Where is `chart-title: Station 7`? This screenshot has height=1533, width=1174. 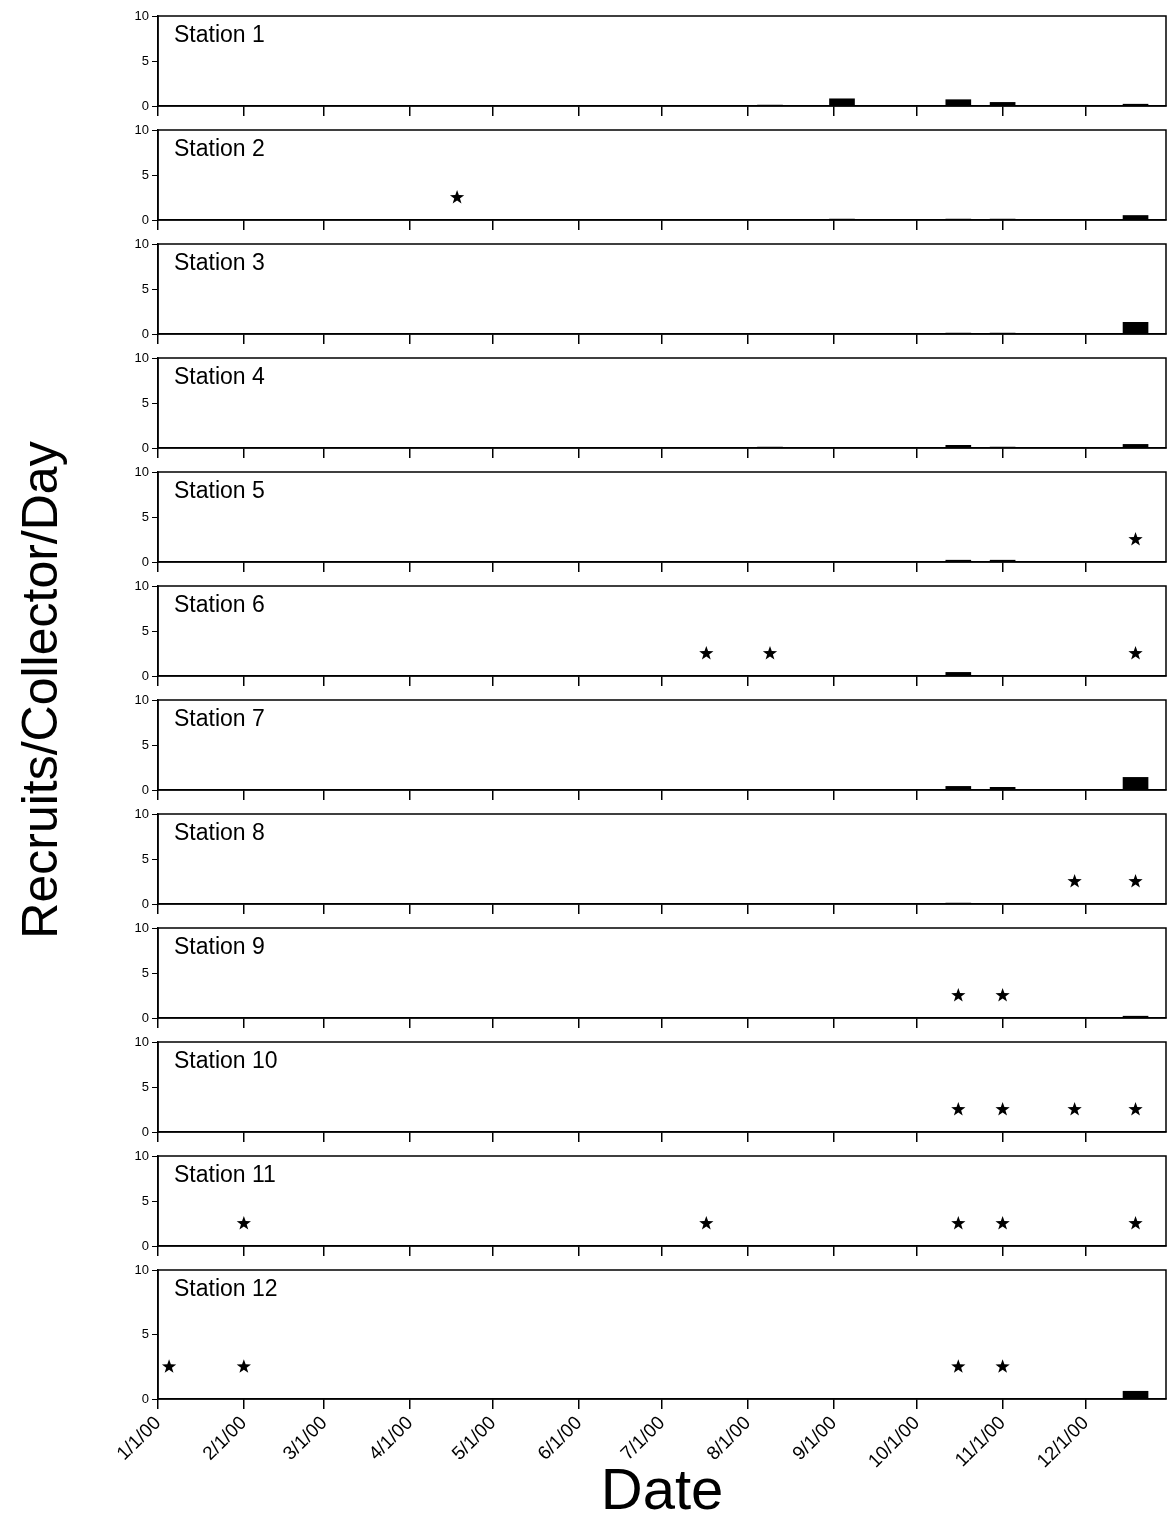
chart-title: Station 7 is located at coordinates (219, 717).